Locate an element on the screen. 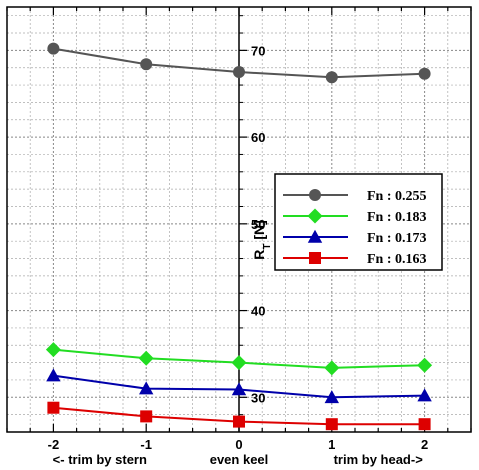 The image size is (479, 470). legend: Fn : 0.255 Fn : 0.183 Fn : 0.173 Fn : 0.163 is located at coordinates (358, 222).